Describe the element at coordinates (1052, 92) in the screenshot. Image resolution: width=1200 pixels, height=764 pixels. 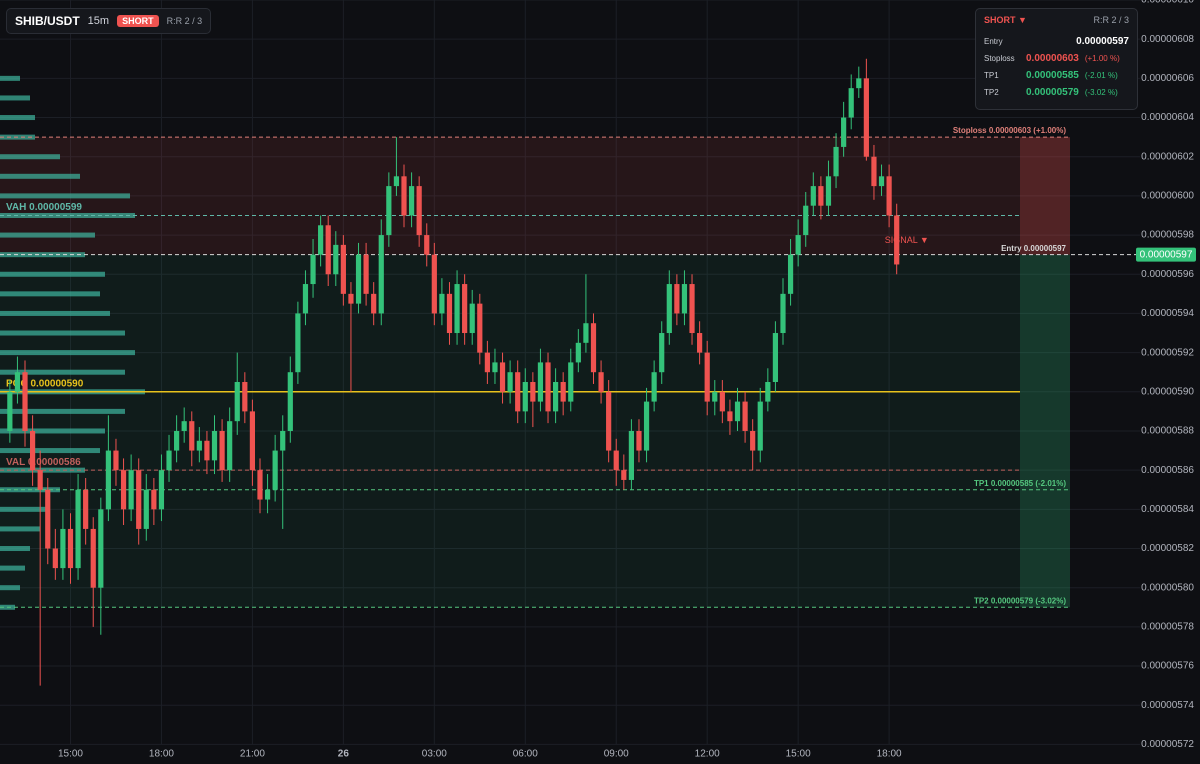
I see `row-price: 0.00000579` at that location.